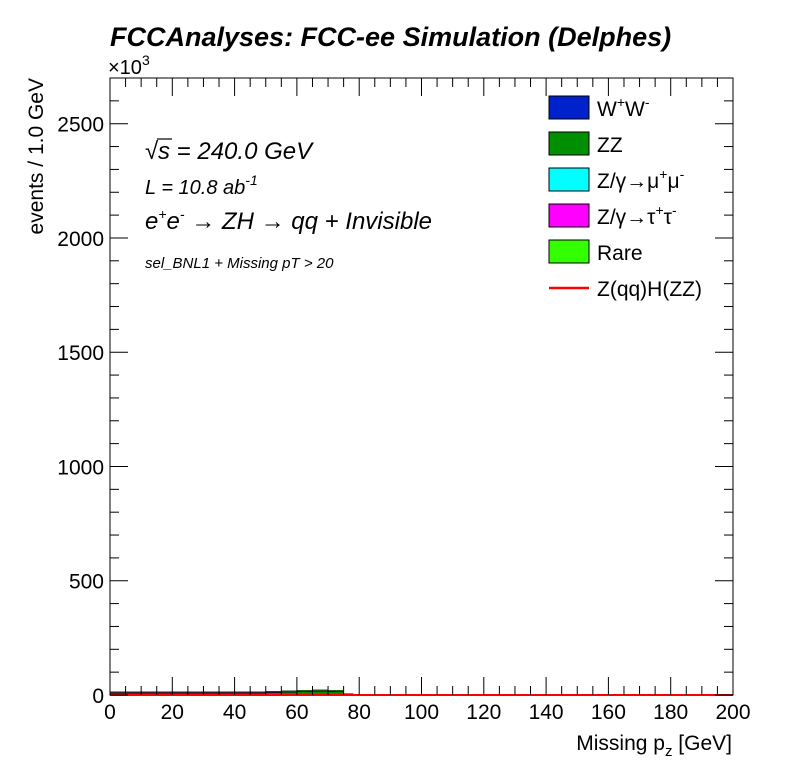 The width and height of the screenshot is (796, 772). What do you see at coordinates (628, 181) in the screenshot?
I see `legend-text-part: Z/γ→μ` at bounding box center [628, 181].